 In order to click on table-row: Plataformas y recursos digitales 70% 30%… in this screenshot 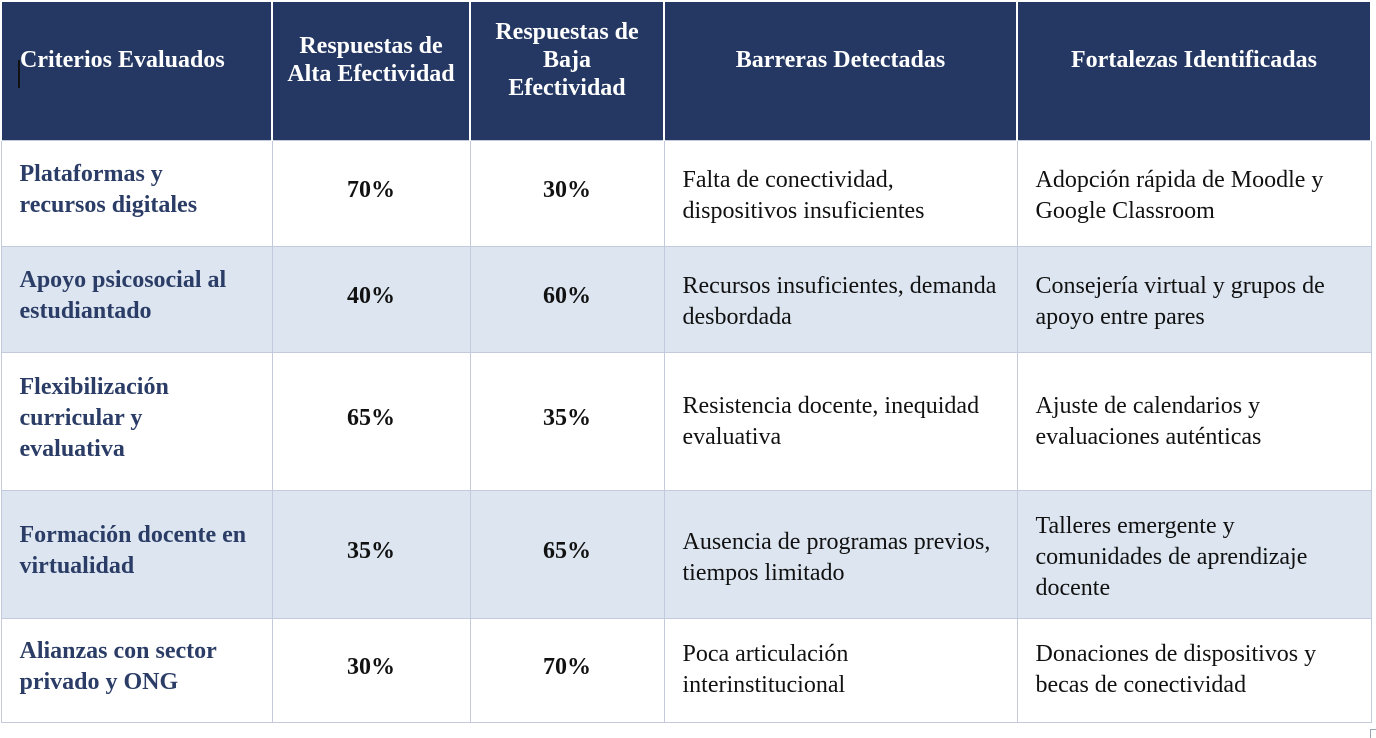, I will do `click(686, 193)`.